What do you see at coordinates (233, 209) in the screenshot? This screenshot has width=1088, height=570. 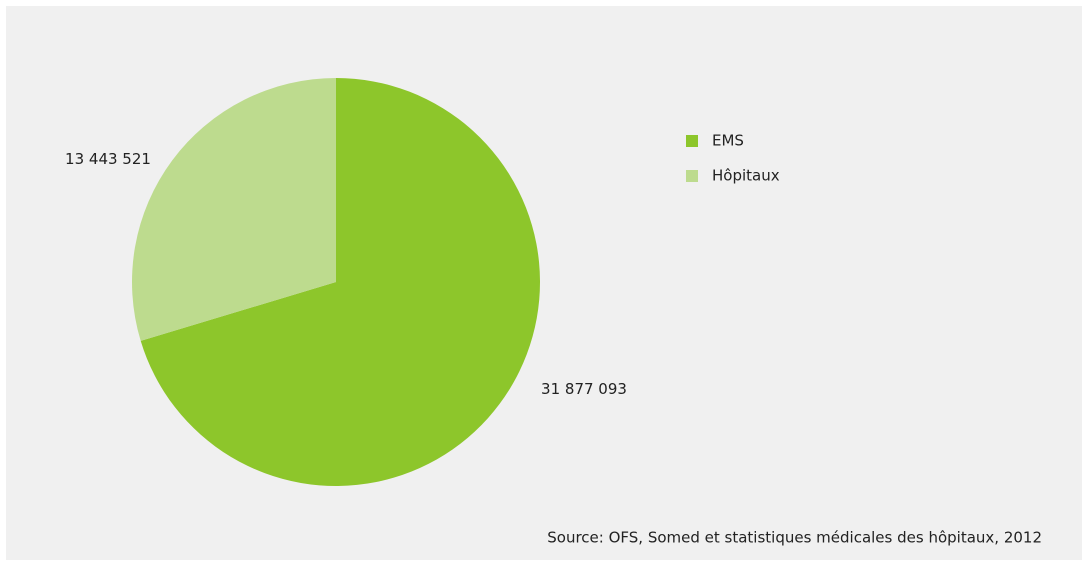 I see `pie-slice` at bounding box center [233, 209].